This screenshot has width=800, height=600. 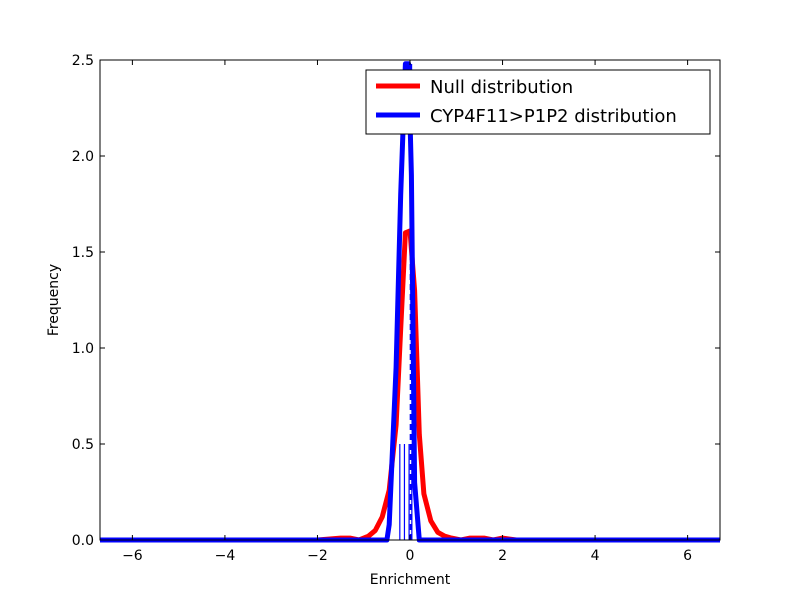 I want to click on x-tick-label: −2, so click(x=317, y=556).